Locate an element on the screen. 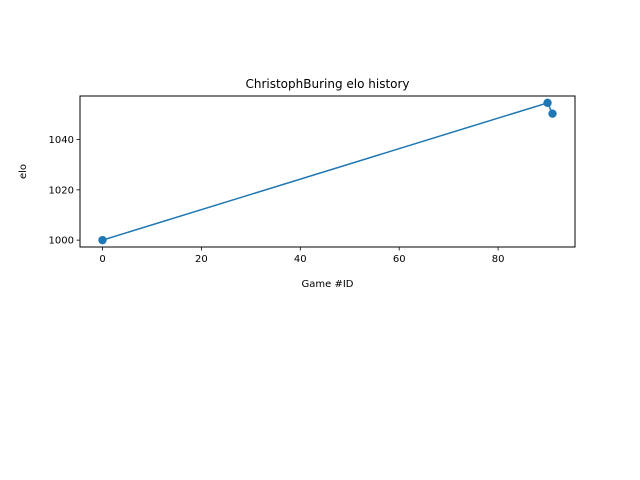 This screenshot has height=480, width=640. y-axis: 1000 1020 1040 is located at coordinates (64, 191).